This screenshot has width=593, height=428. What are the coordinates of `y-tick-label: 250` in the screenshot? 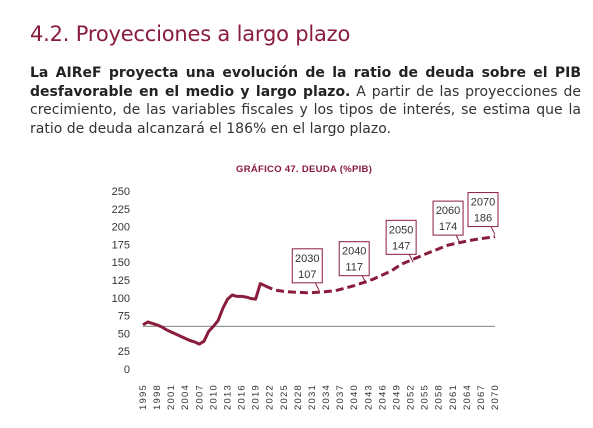 It's located at (121, 192).